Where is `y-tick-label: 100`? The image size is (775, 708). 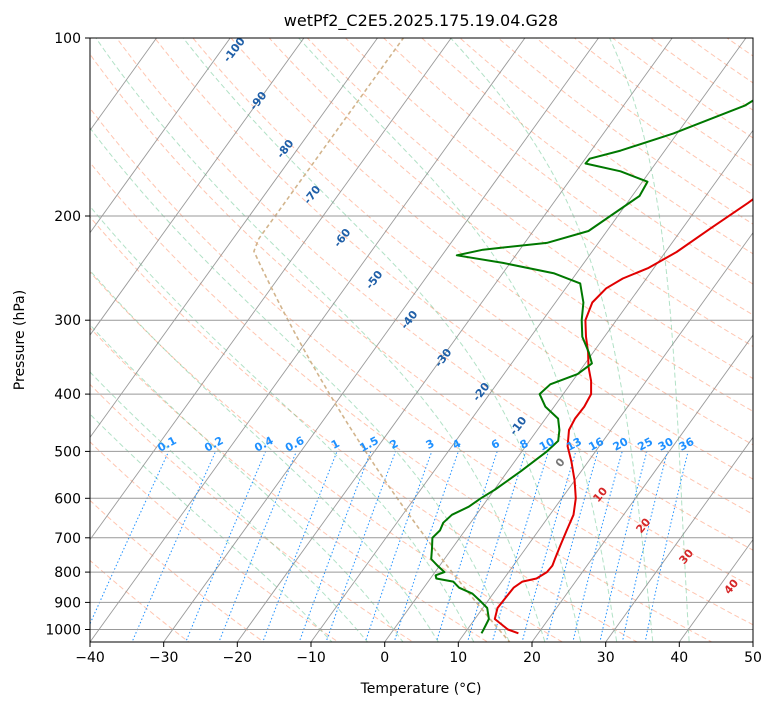 y-tick-label: 100 is located at coordinates (67, 39).